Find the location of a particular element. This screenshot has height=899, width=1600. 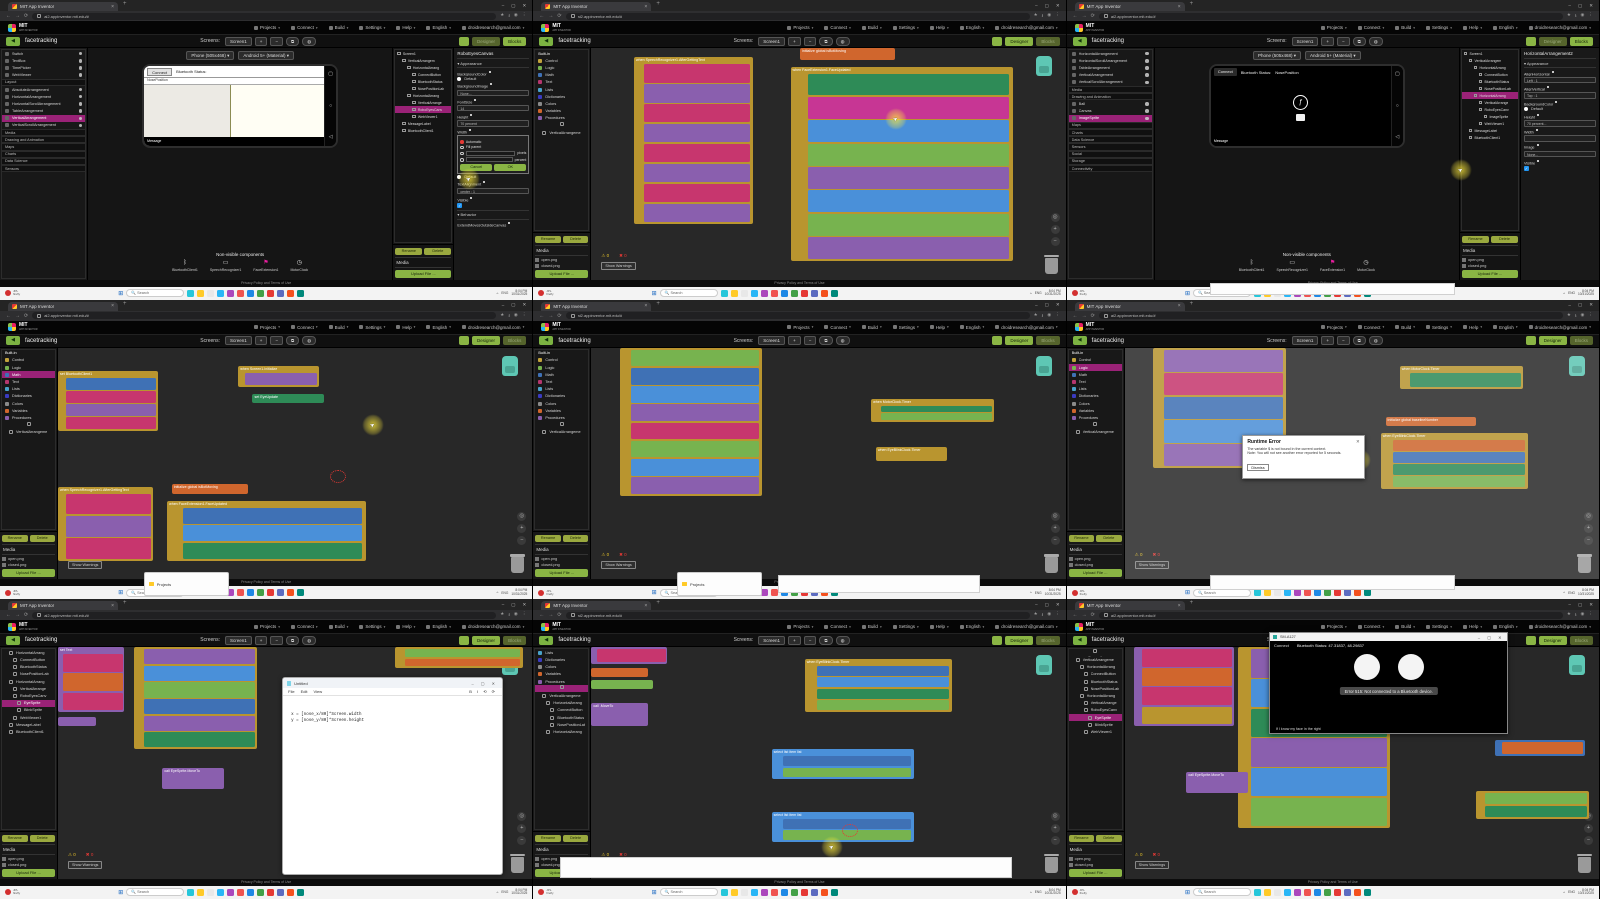

palette-item-verticalarrangement: VerticalArrangement is located at coordinates (1110, 75).